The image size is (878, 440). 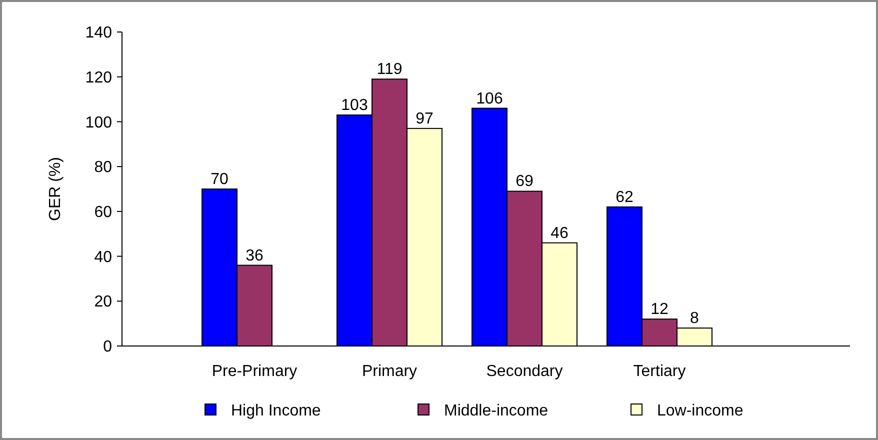 I want to click on data-label: 36, so click(x=255, y=255).